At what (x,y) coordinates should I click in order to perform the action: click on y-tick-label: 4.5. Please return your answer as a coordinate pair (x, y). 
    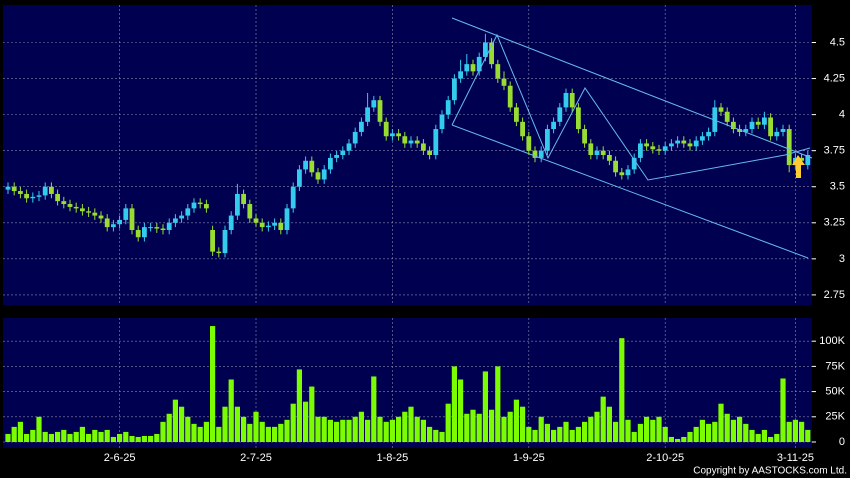
    Looking at the image, I should click on (837, 42).